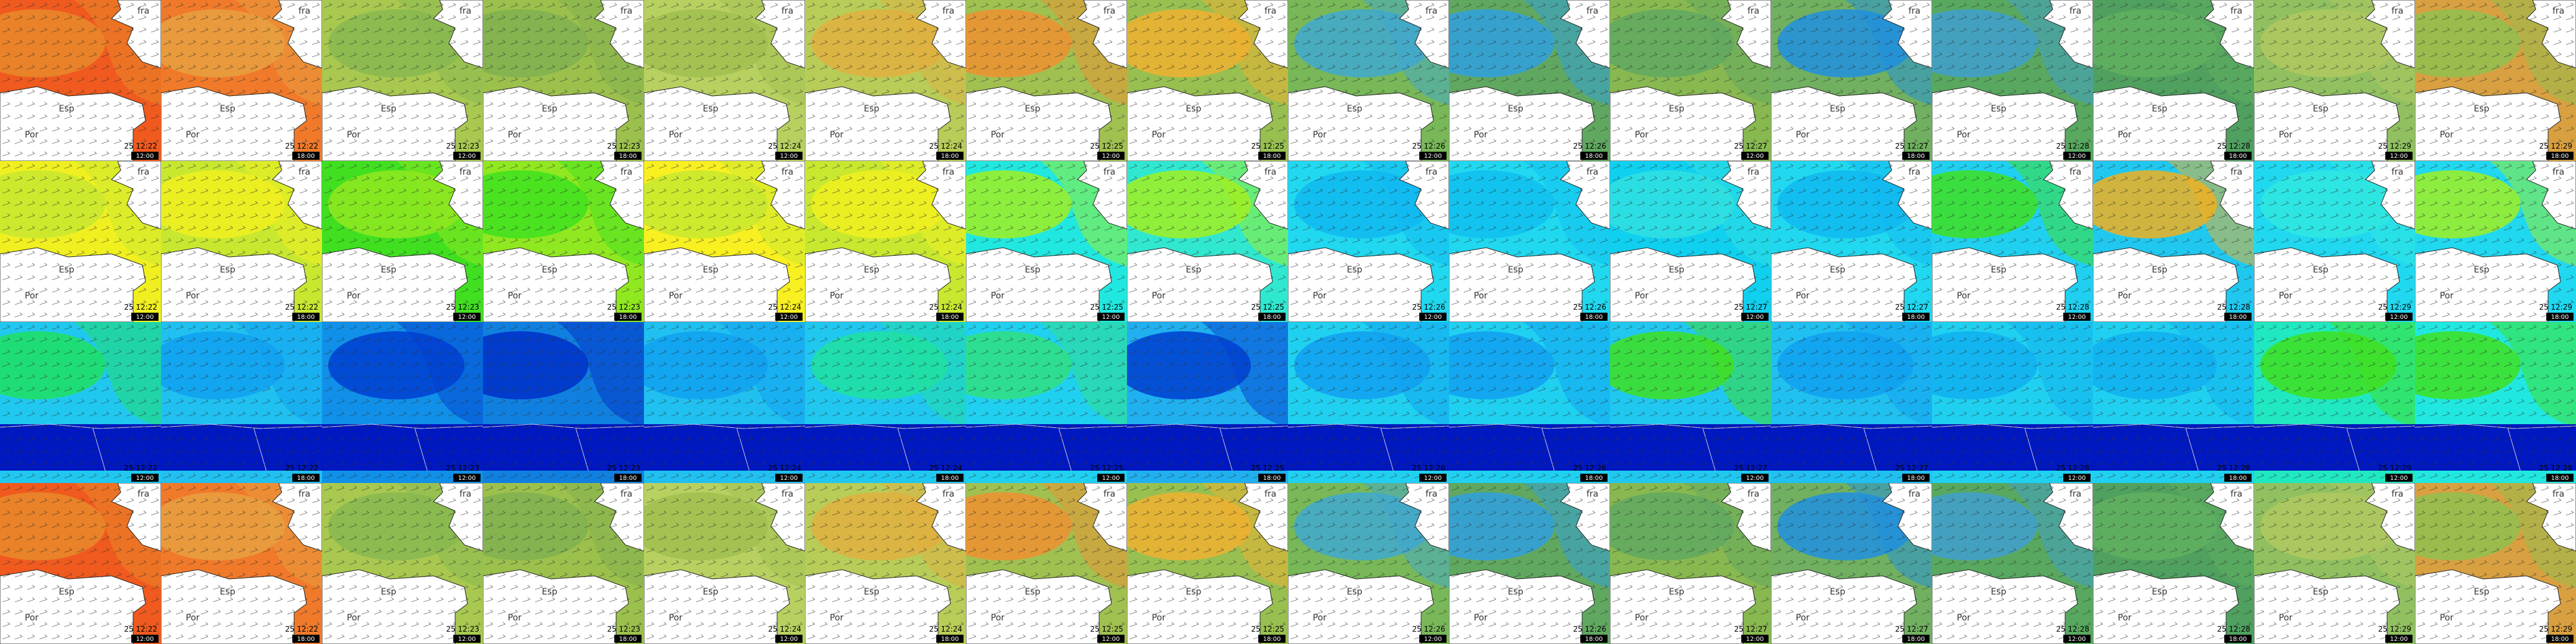 The height and width of the screenshot is (644, 2576). What do you see at coordinates (885, 241) in the screenshot?
I see `map-tile: fra Esp Por 25 12:24 18:00` at bounding box center [885, 241].